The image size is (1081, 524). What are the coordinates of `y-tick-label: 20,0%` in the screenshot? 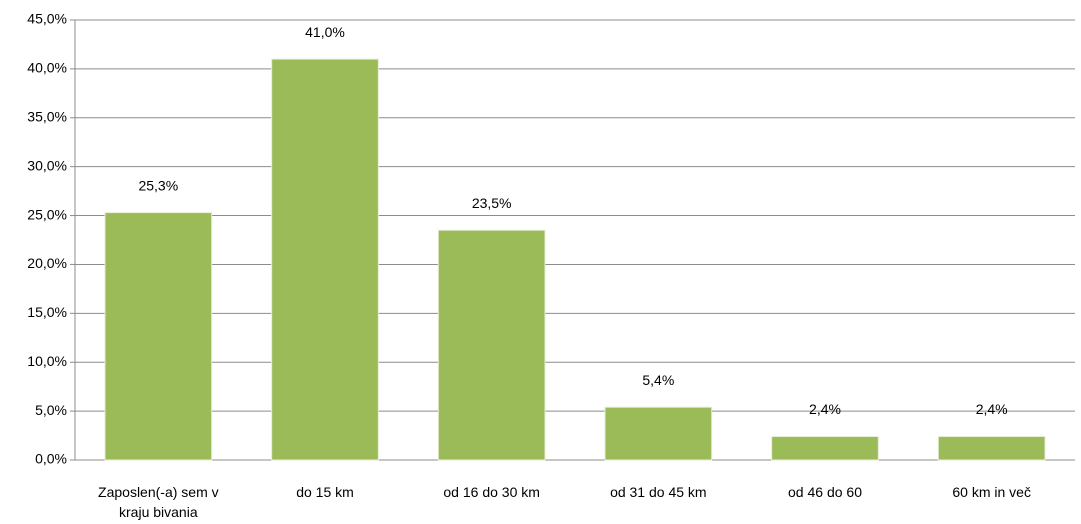 It's located at (47, 263).